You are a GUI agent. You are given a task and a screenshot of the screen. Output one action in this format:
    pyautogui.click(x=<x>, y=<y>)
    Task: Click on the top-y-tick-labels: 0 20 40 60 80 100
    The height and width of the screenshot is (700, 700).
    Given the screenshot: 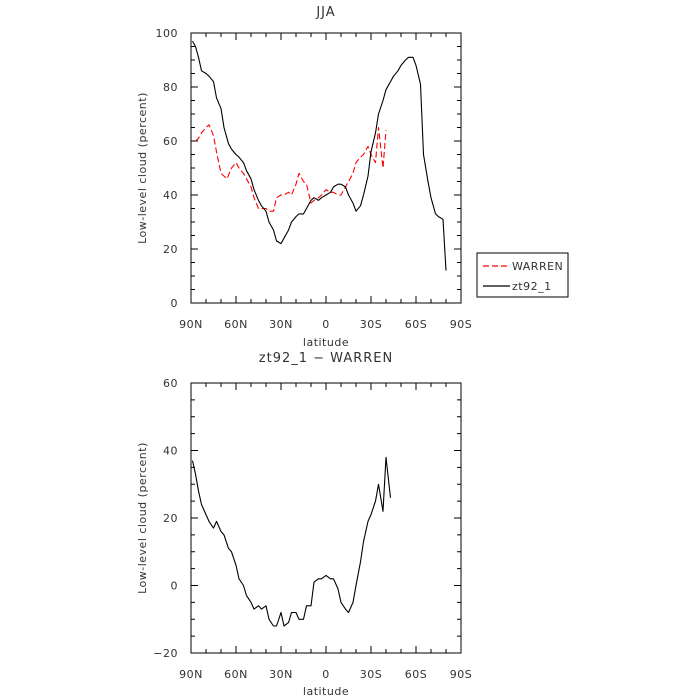 What is the action you would take?
    pyautogui.click(x=167, y=168)
    